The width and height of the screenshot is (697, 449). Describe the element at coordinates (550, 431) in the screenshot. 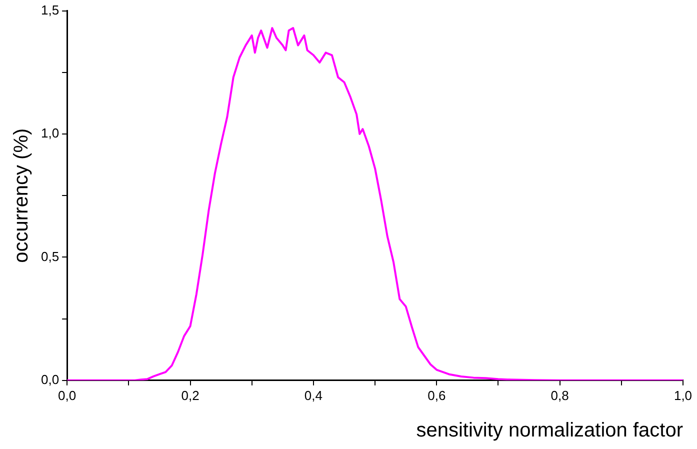

I see `x-axis-title: sensitivity normalization factor` at that location.